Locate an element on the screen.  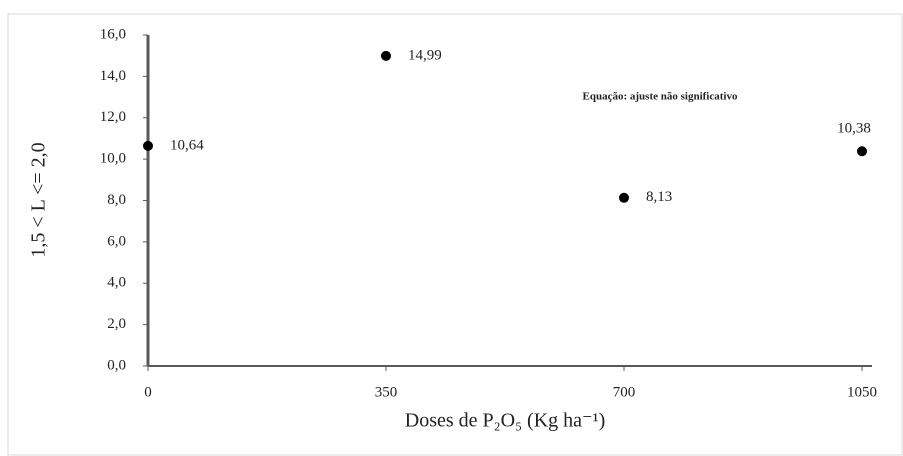
data-label: 8,13 is located at coordinates (659, 197).